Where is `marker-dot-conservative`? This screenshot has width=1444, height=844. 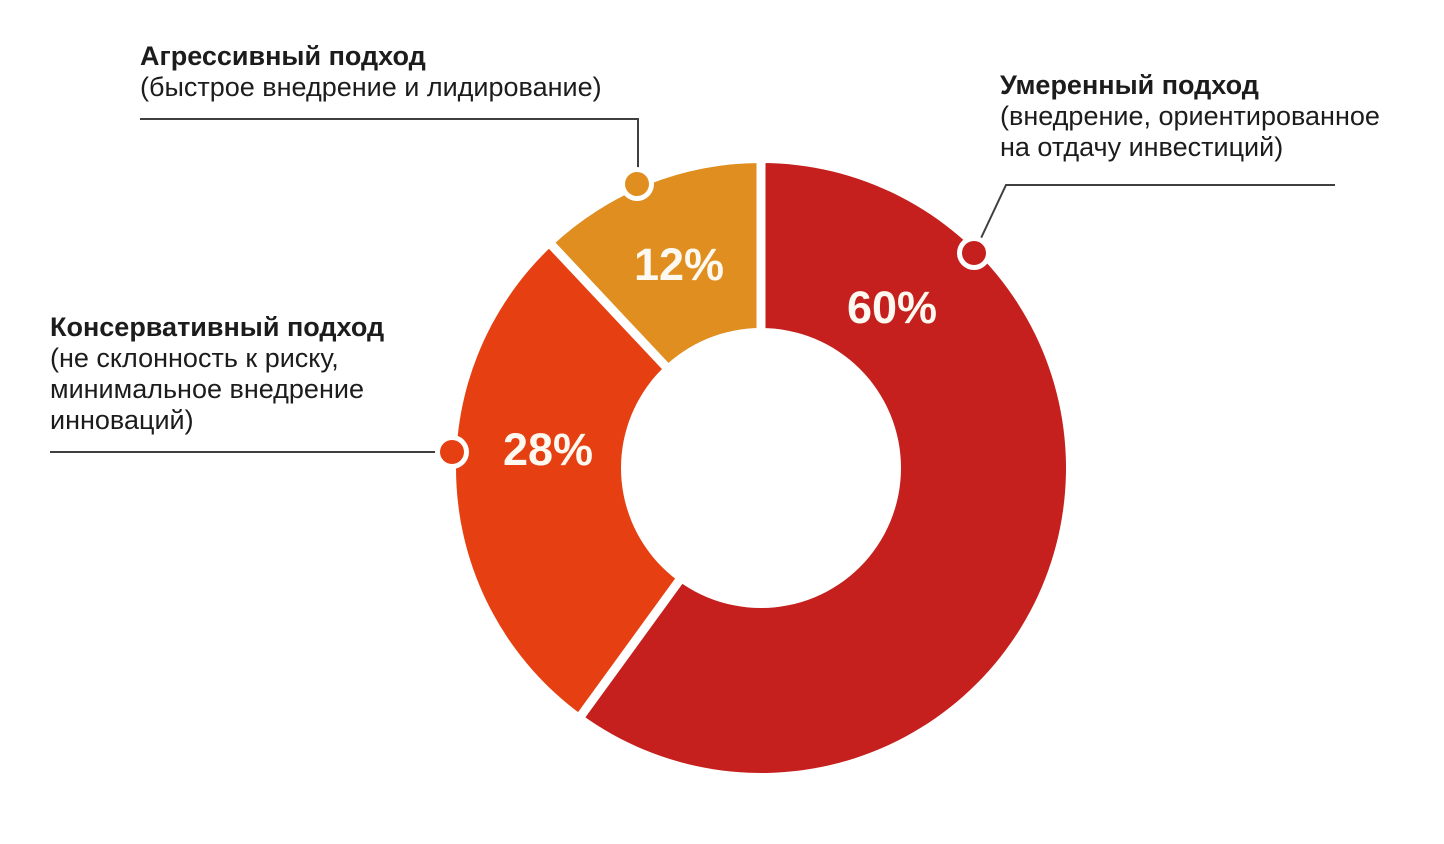 marker-dot-conservative is located at coordinates (452, 452).